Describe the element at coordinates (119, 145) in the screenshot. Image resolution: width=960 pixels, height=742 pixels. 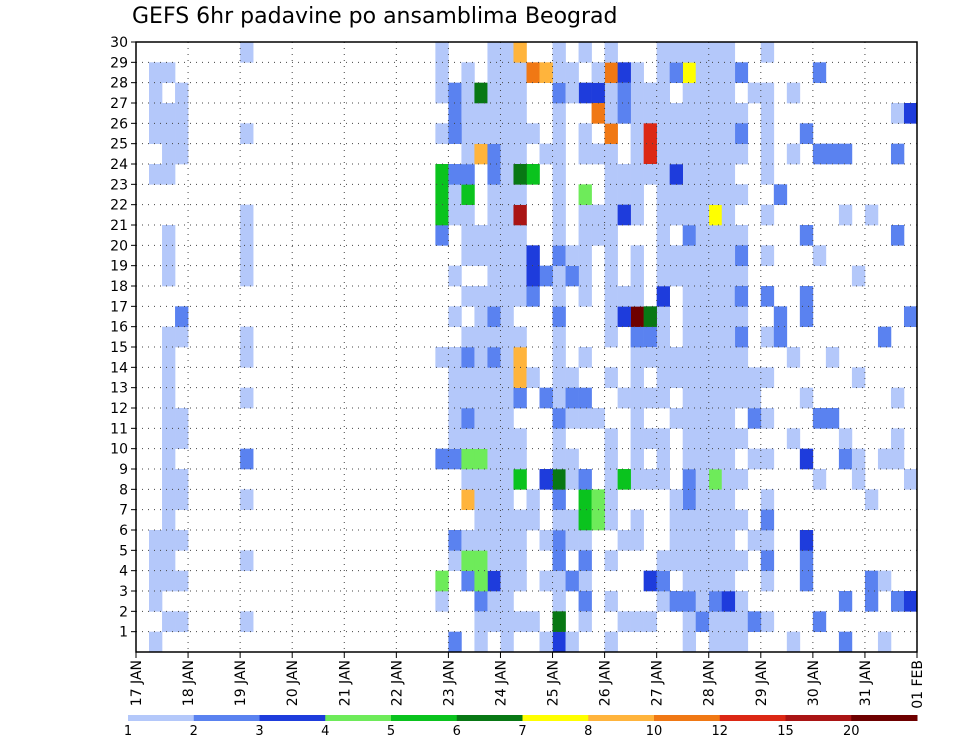
I see `y-tick-label: 25` at that location.